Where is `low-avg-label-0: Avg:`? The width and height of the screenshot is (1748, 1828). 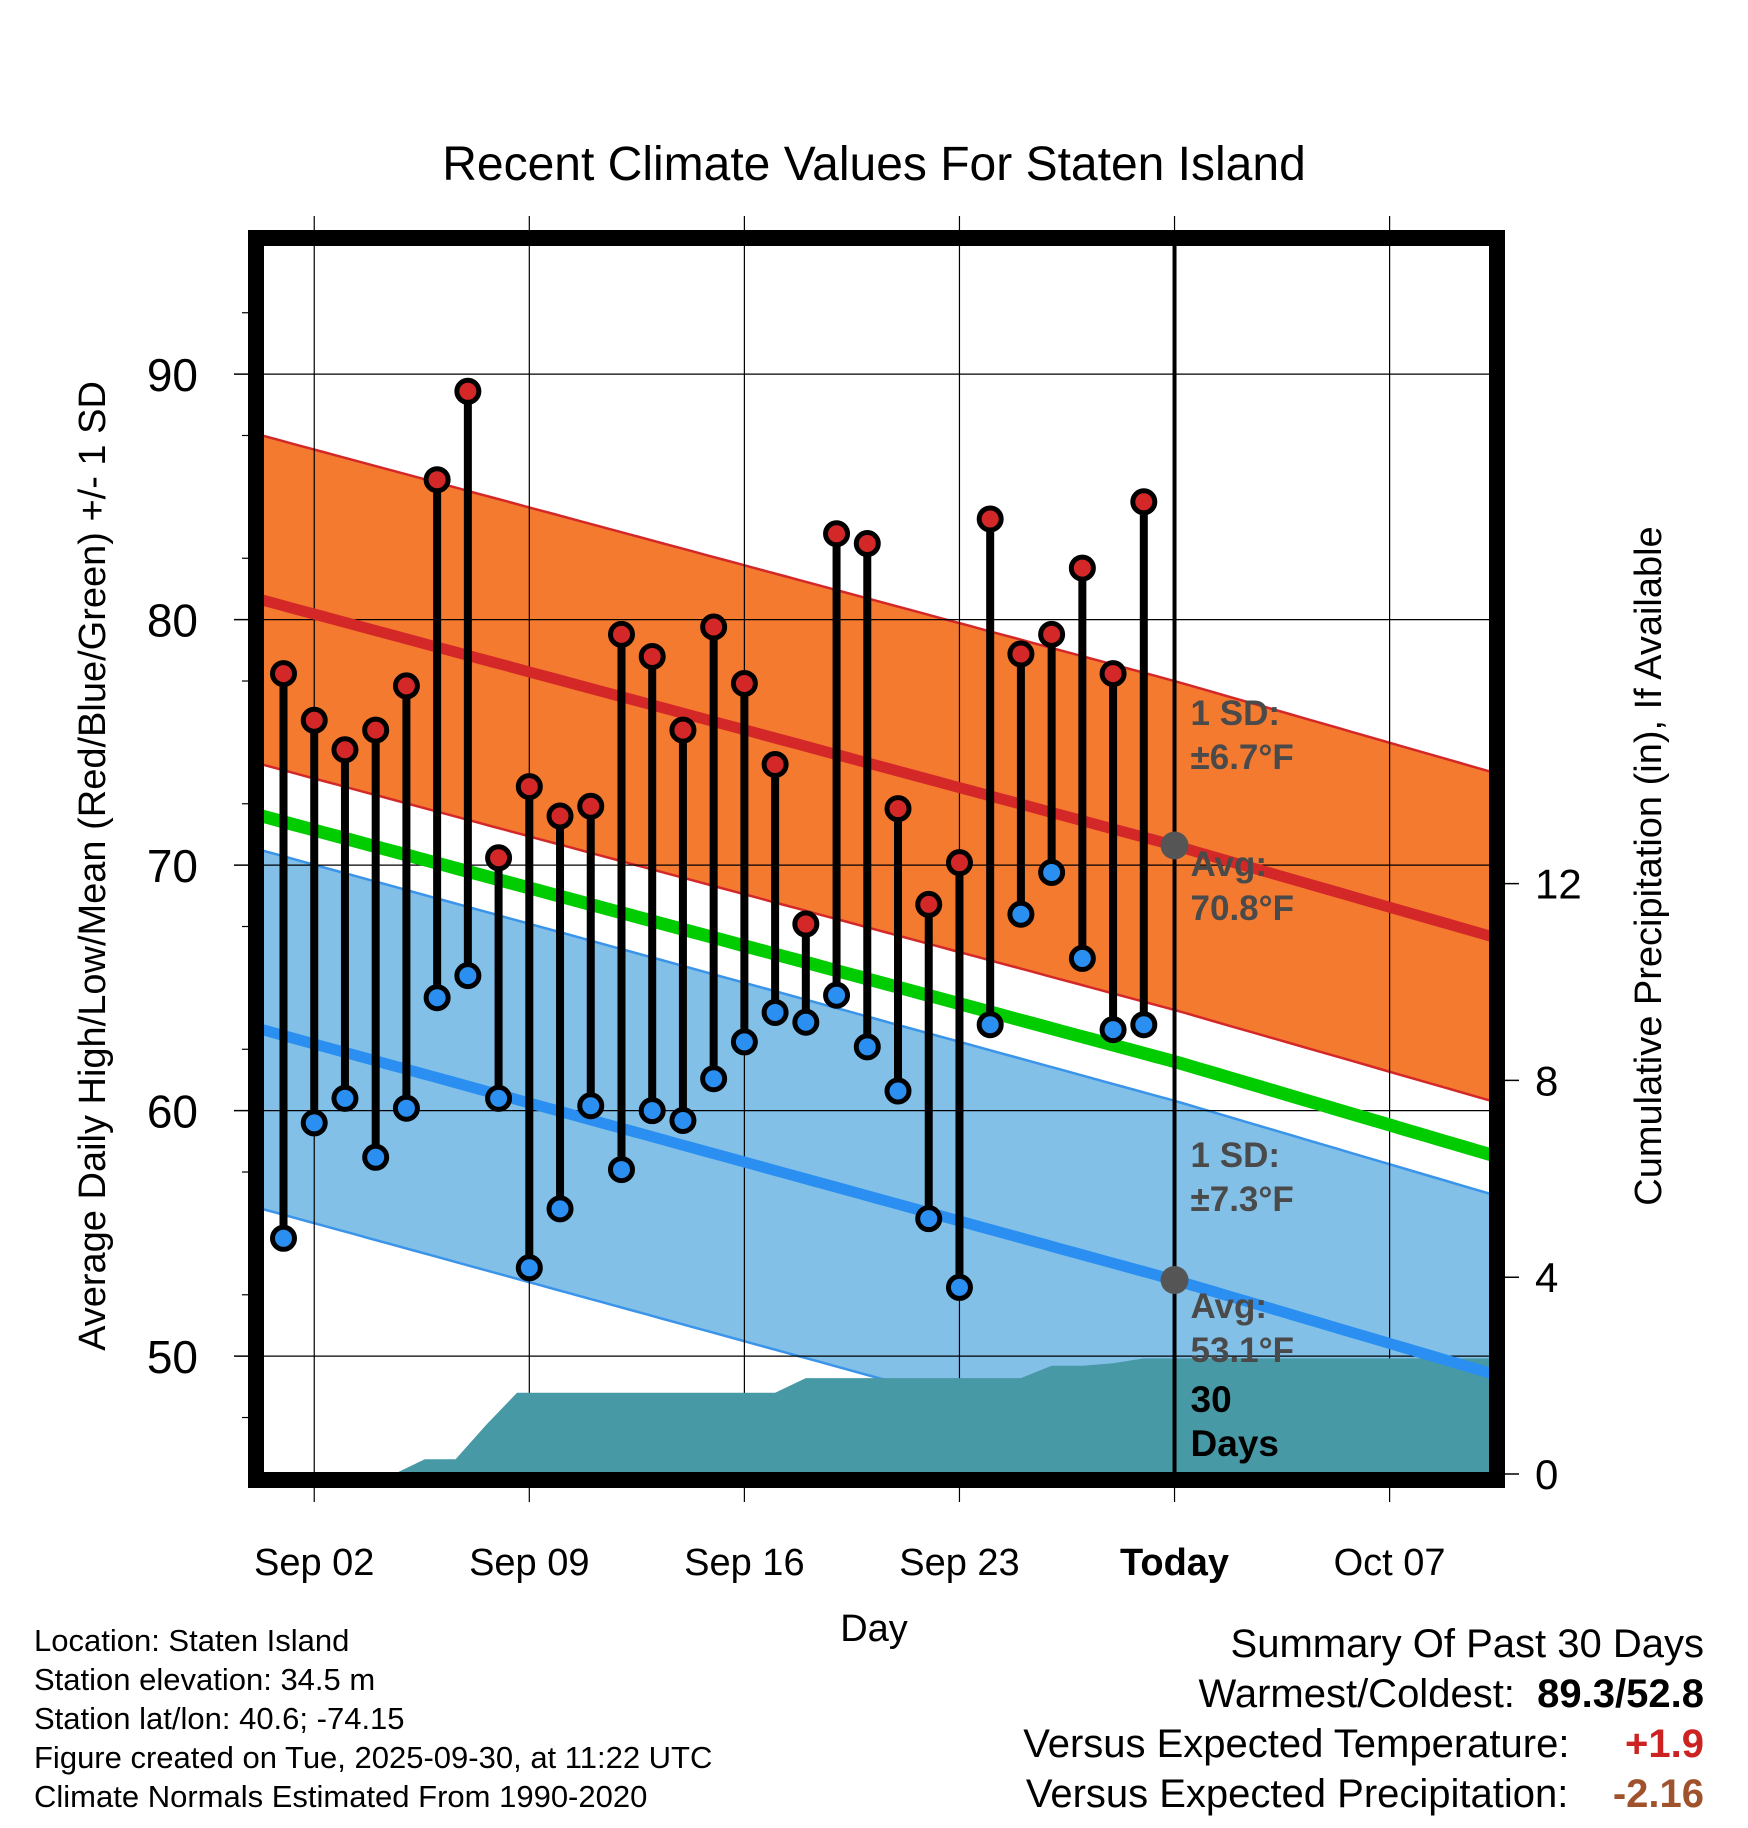
low-avg-label-0: Avg: is located at coordinates (1229, 1306).